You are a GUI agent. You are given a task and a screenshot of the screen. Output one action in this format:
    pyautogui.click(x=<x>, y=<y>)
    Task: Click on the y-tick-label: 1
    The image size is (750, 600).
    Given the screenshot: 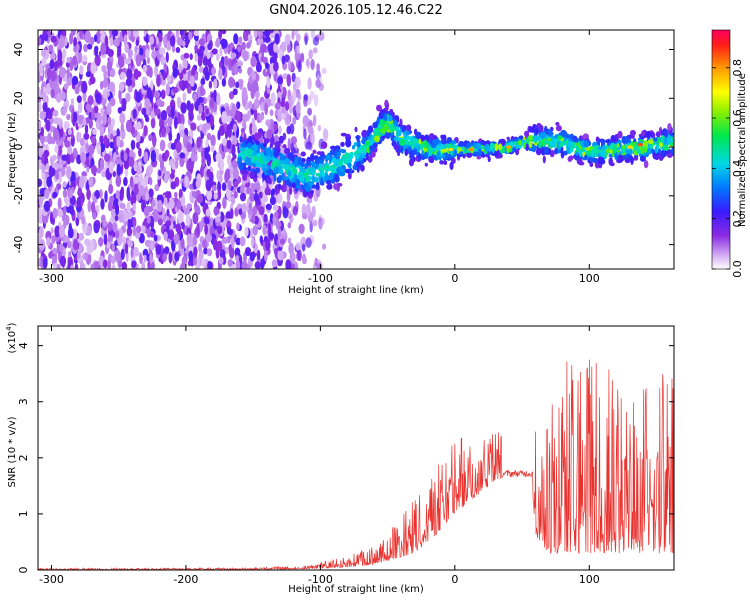 What is the action you would take?
    pyautogui.click(x=23, y=513)
    